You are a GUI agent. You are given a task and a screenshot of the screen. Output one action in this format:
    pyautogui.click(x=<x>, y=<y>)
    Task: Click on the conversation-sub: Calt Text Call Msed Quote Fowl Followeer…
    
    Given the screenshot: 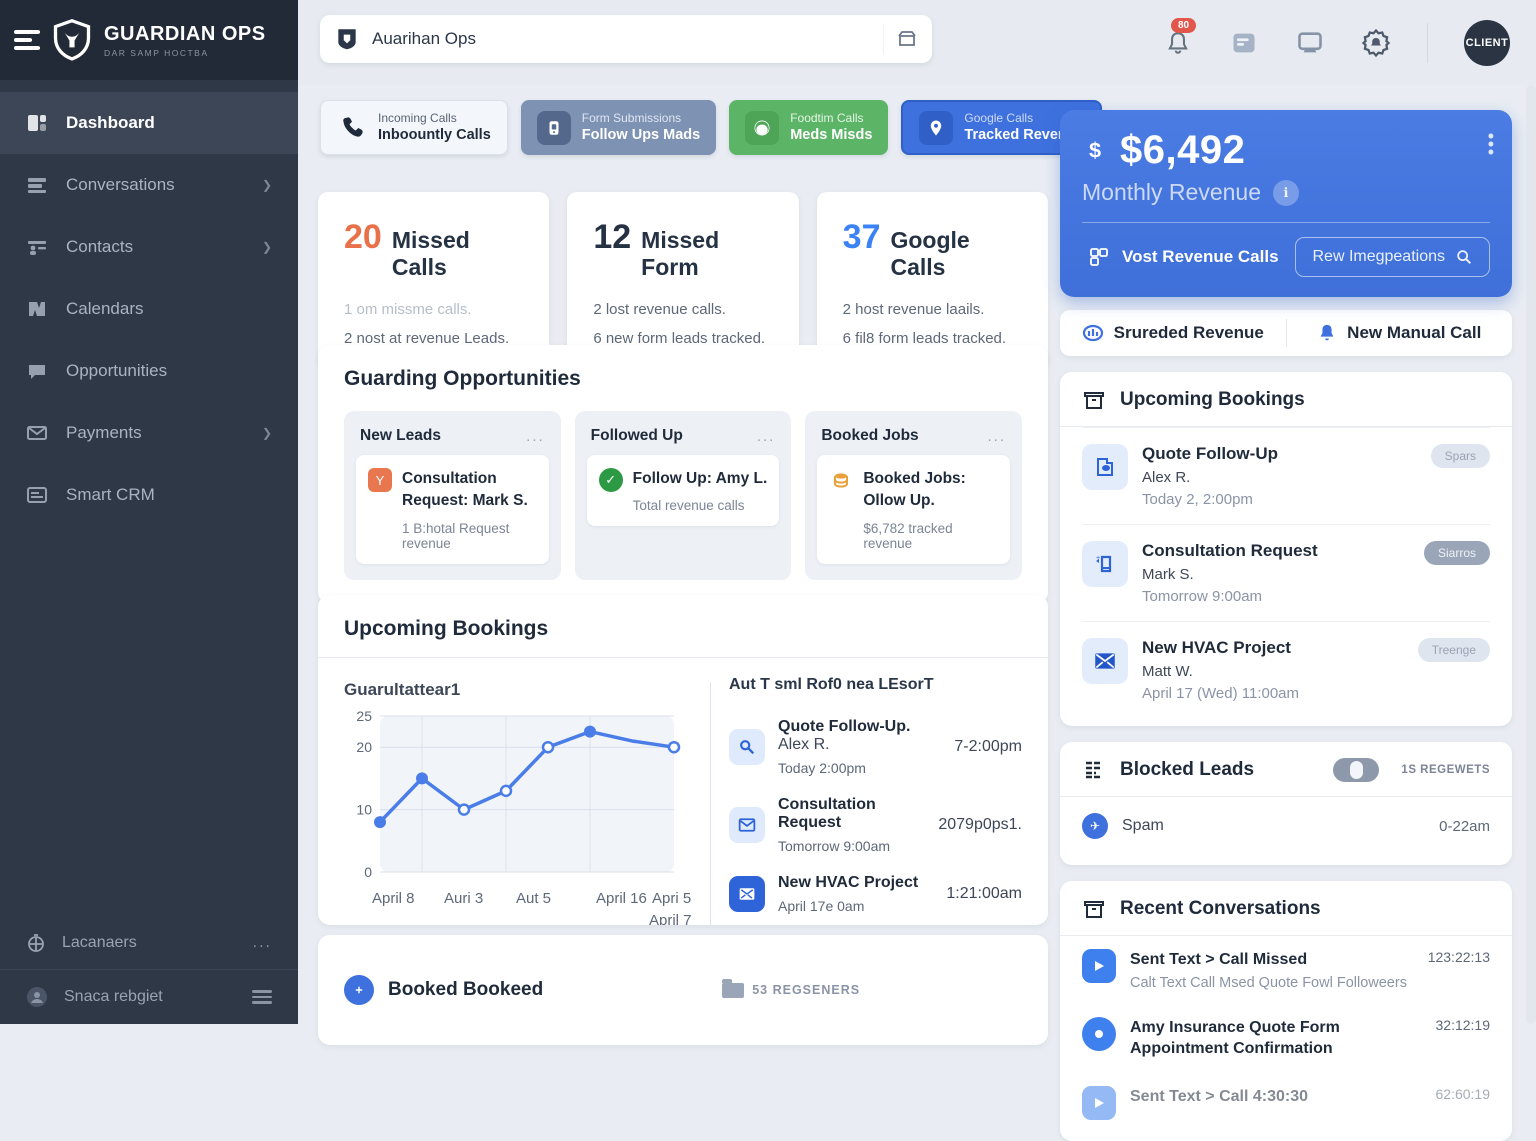 What is the action you would take?
    pyautogui.click(x=1268, y=982)
    